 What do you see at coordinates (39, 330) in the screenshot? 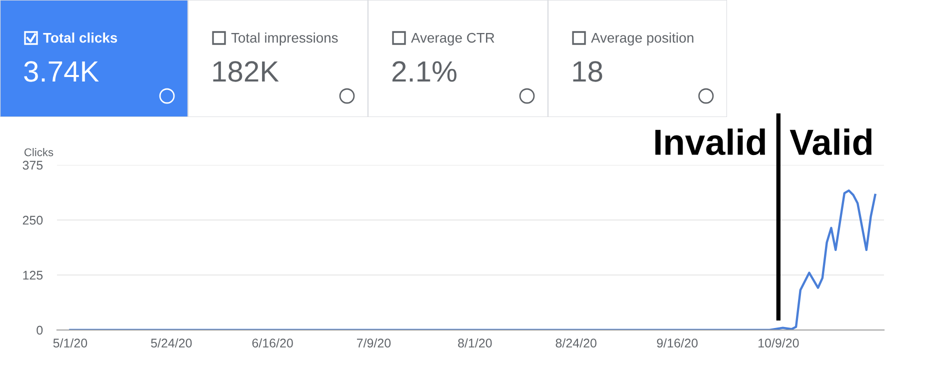
I see `y-tick-label: 0` at bounding box center [39, 330].